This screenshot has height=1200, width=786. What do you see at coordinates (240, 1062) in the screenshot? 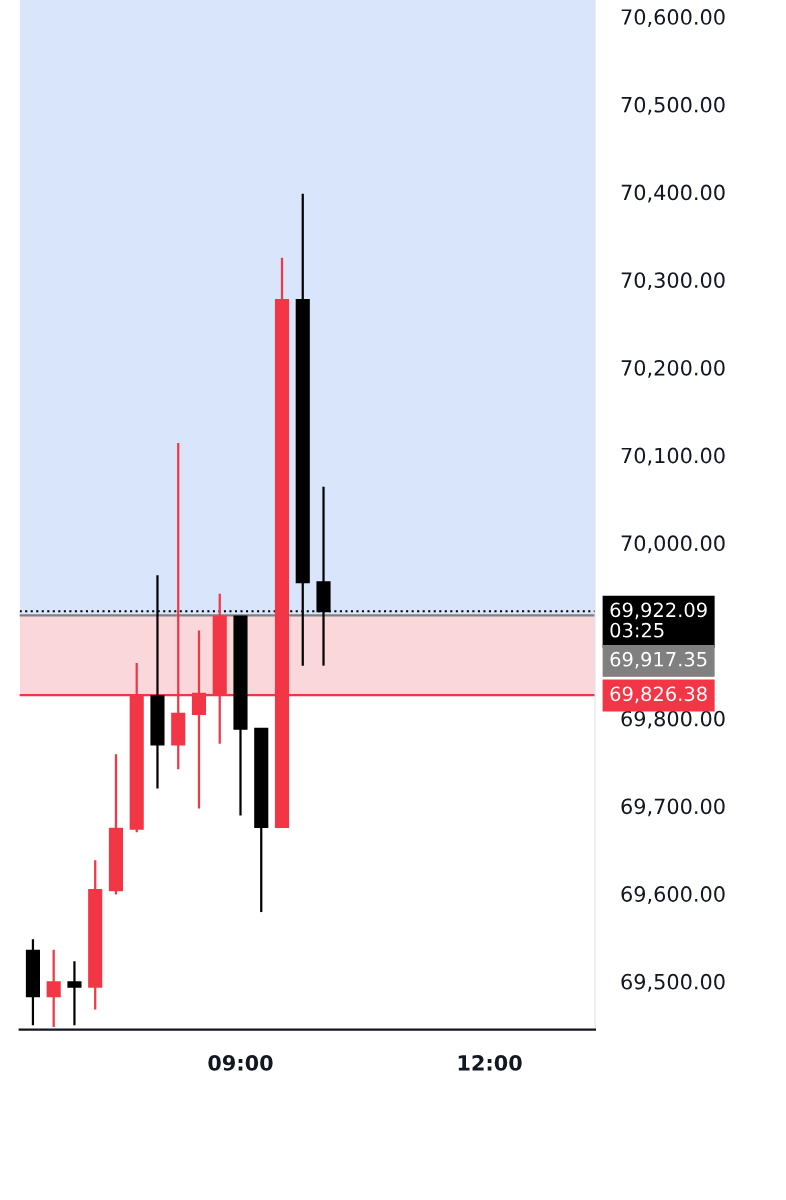
I see `x-tick-label: 09:00` at bounding box center [240, 1062].